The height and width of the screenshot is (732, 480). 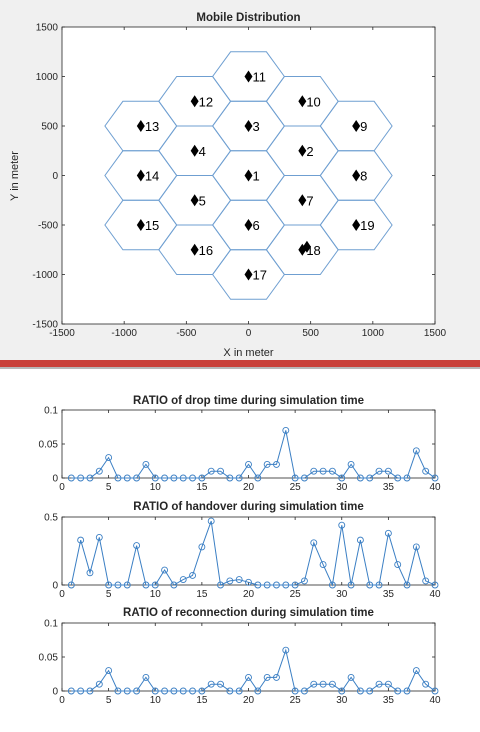 I want to click on cell-label: 2, so click(x=309, y=151).